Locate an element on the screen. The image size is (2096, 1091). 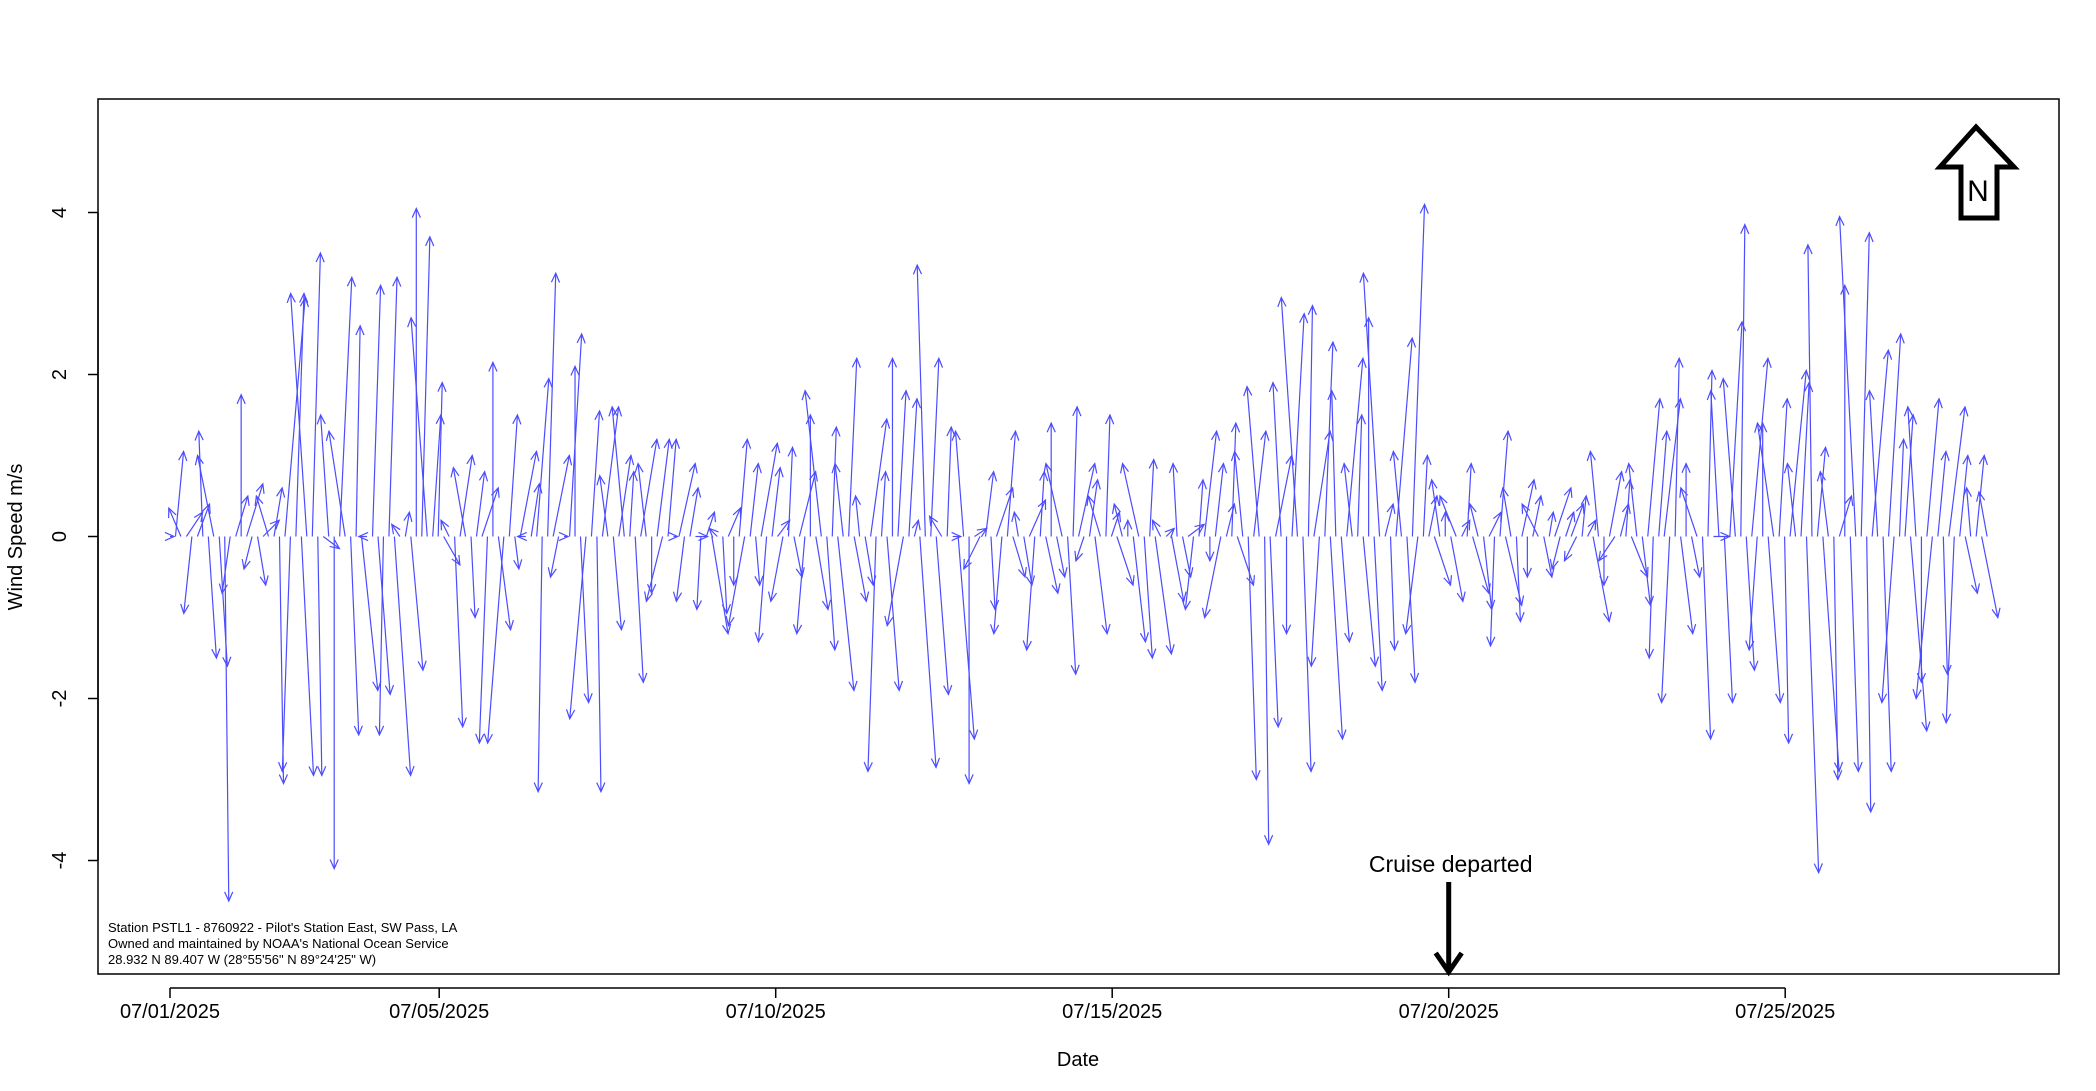
north-label: N is located at coordinates (1978, 191).